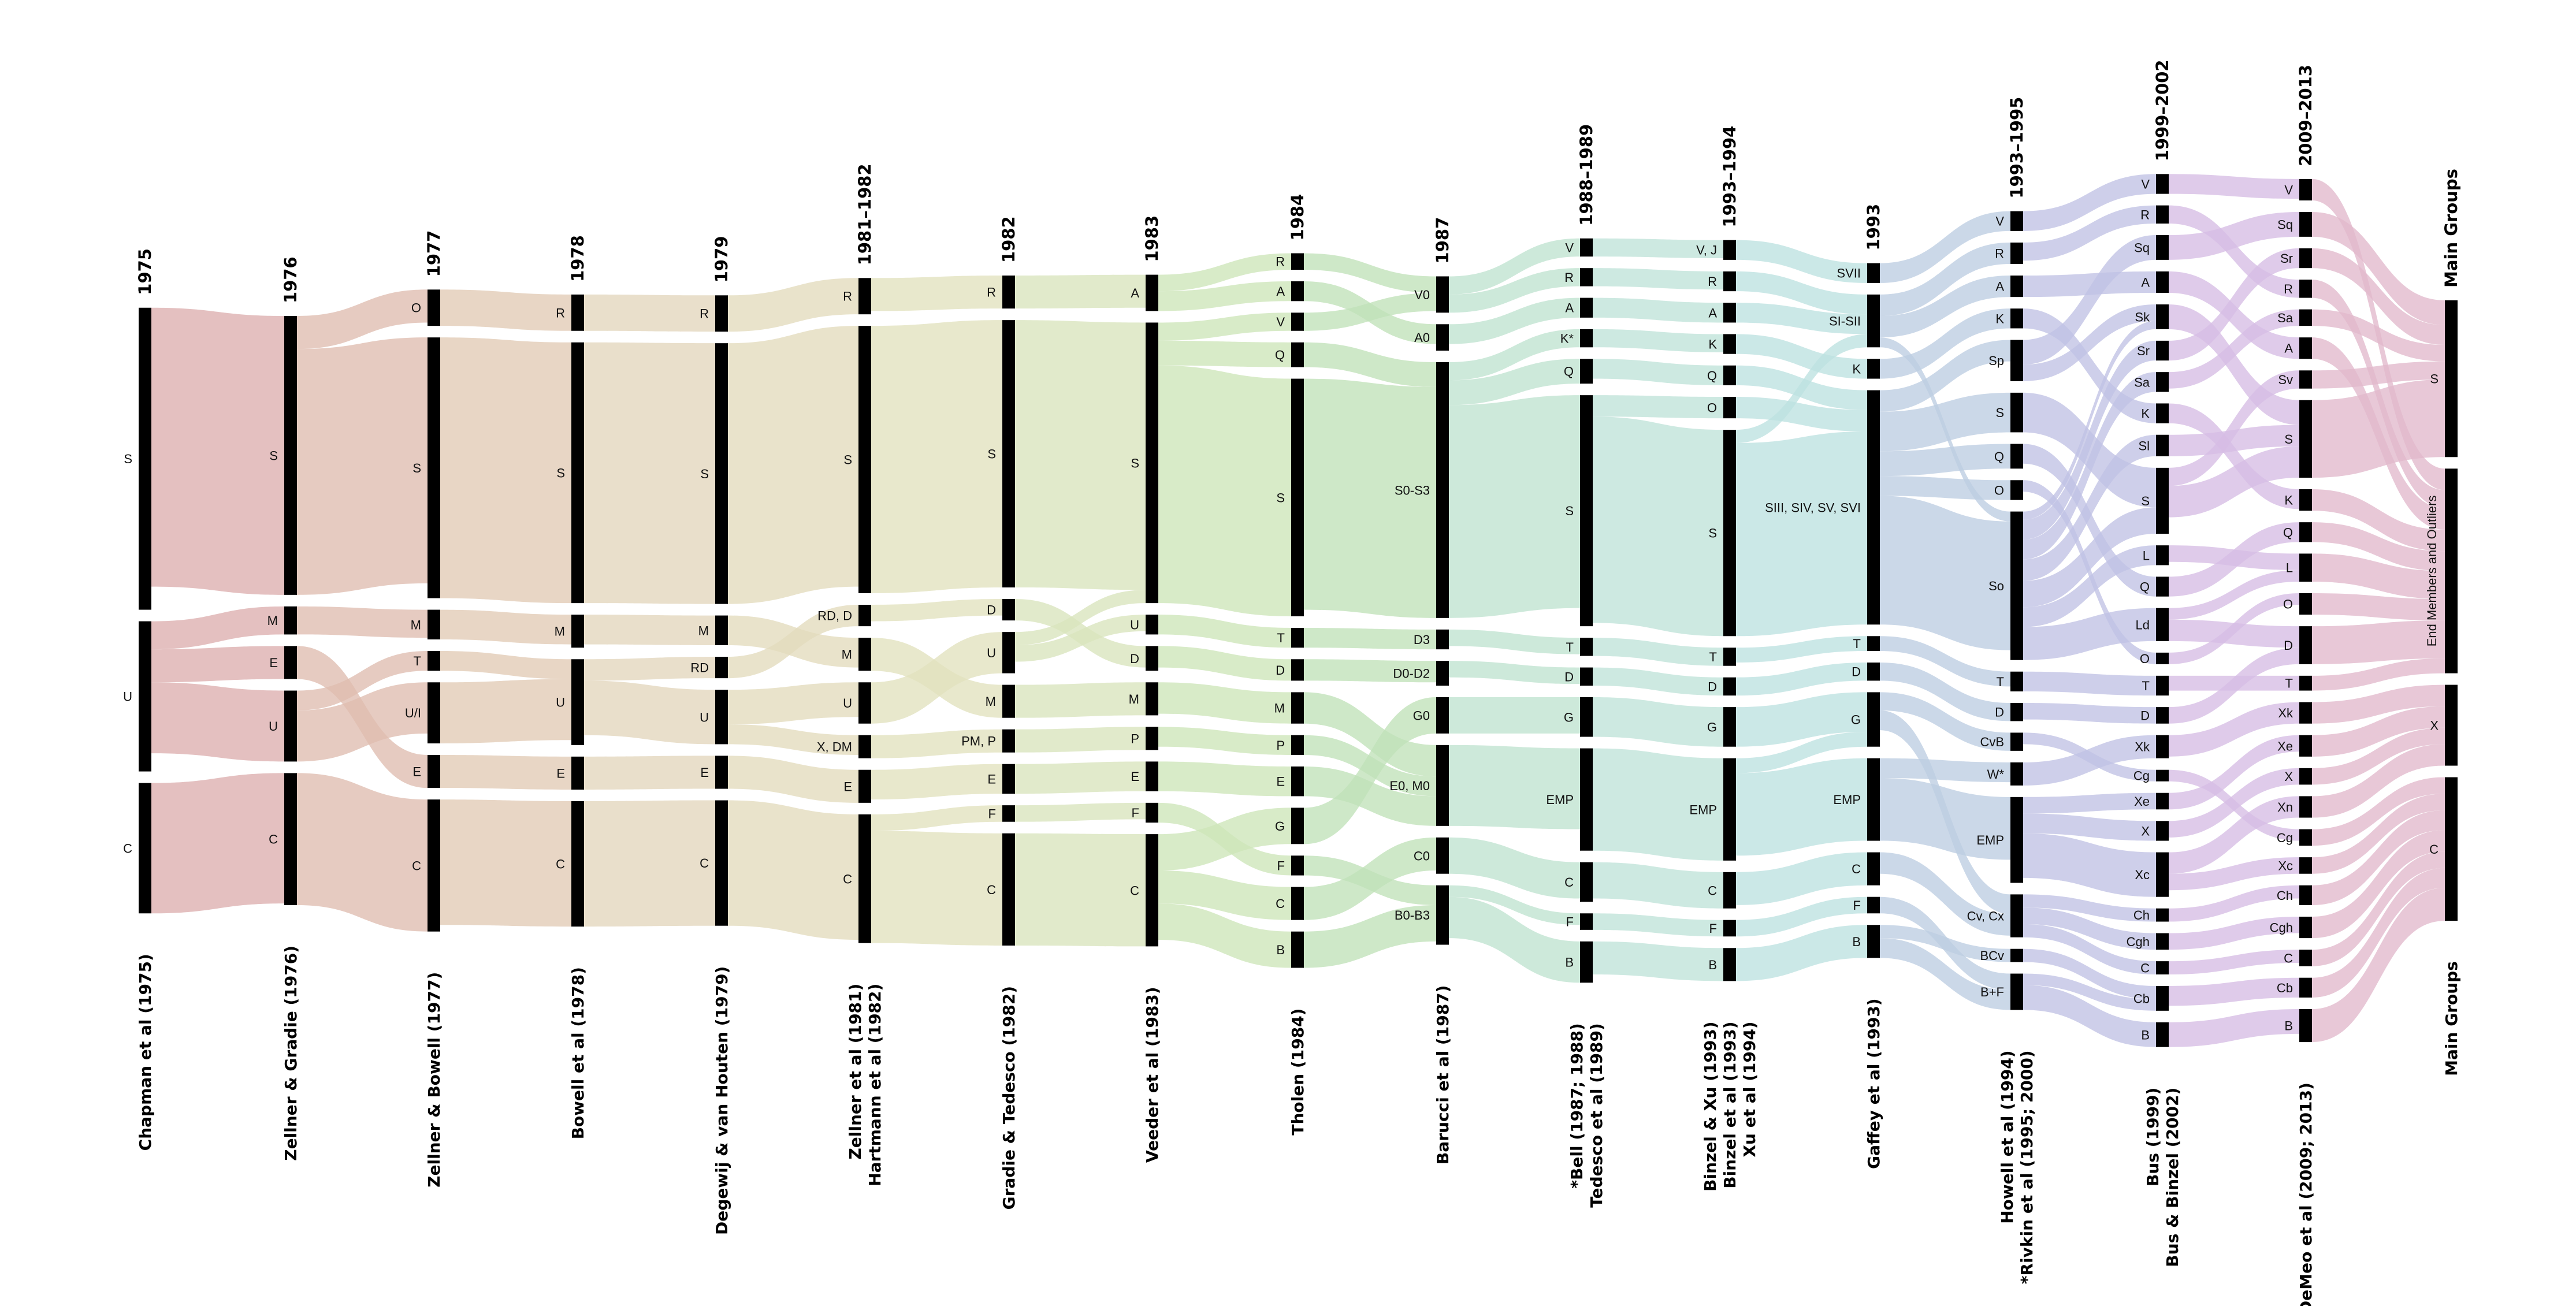  What do you see at coordinates (1412, 674) in the screenshot?
I see `node-label: D0-D2` at bounding box center [1412, 674].